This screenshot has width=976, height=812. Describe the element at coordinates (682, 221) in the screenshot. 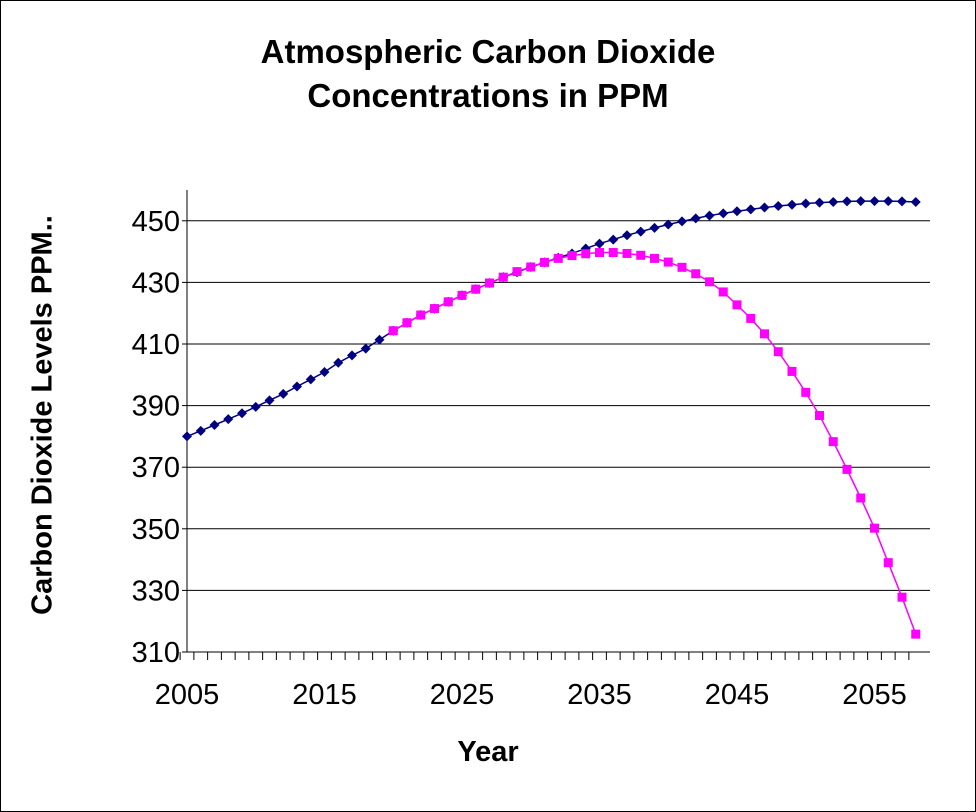

I see `series-1-point-2041` at that location.